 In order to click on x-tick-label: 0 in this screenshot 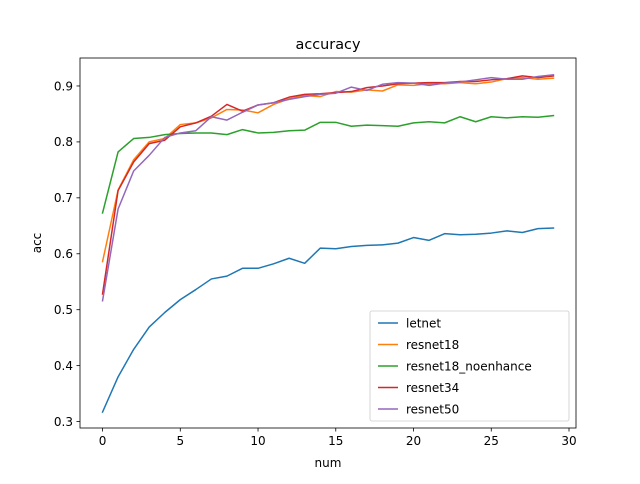, I will do `click(103, 441)`.